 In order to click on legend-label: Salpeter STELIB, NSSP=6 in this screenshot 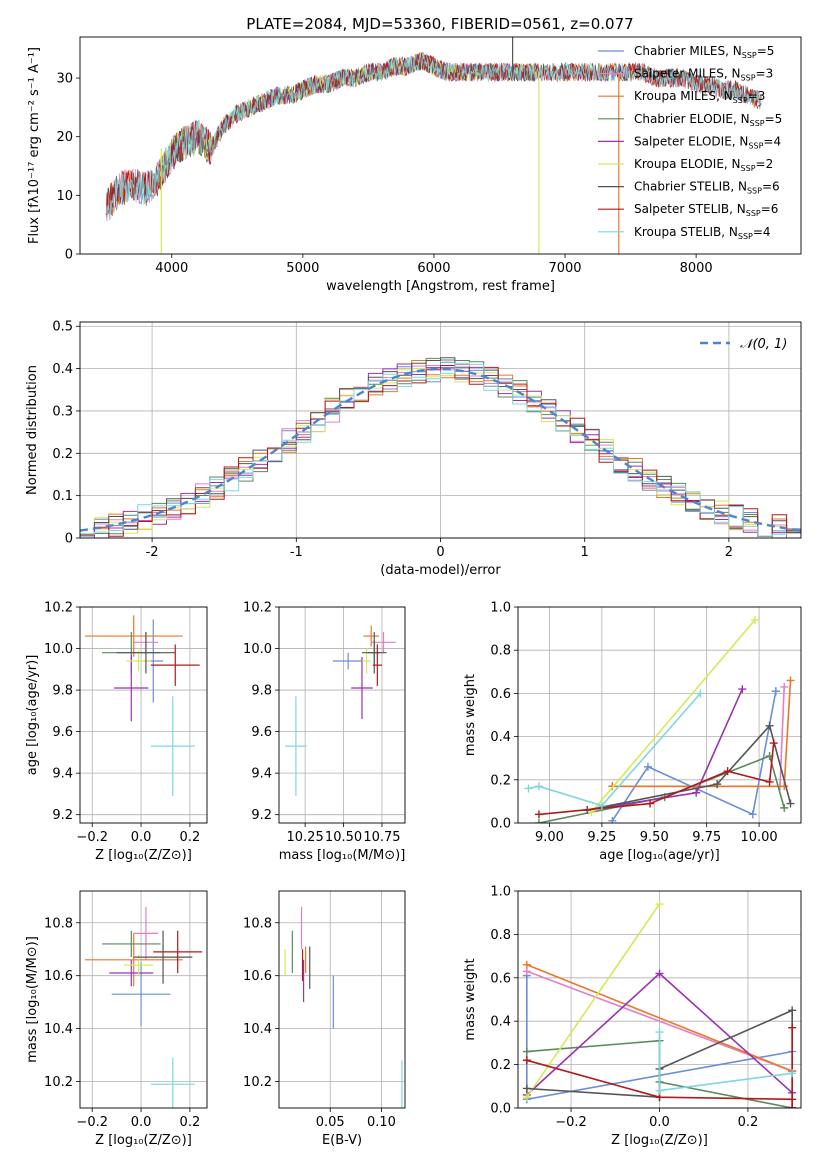, I will do `click(706, 210)`.